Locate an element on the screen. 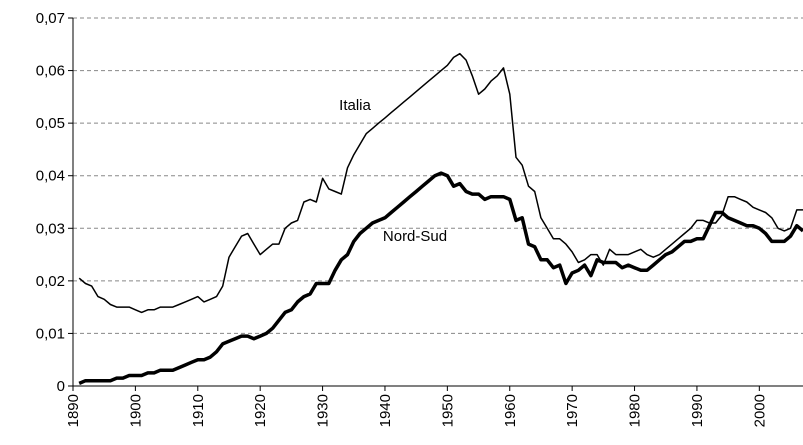 The image size is (803, 445). x-tick-label: 1900 is located at coordinates (135, 410).